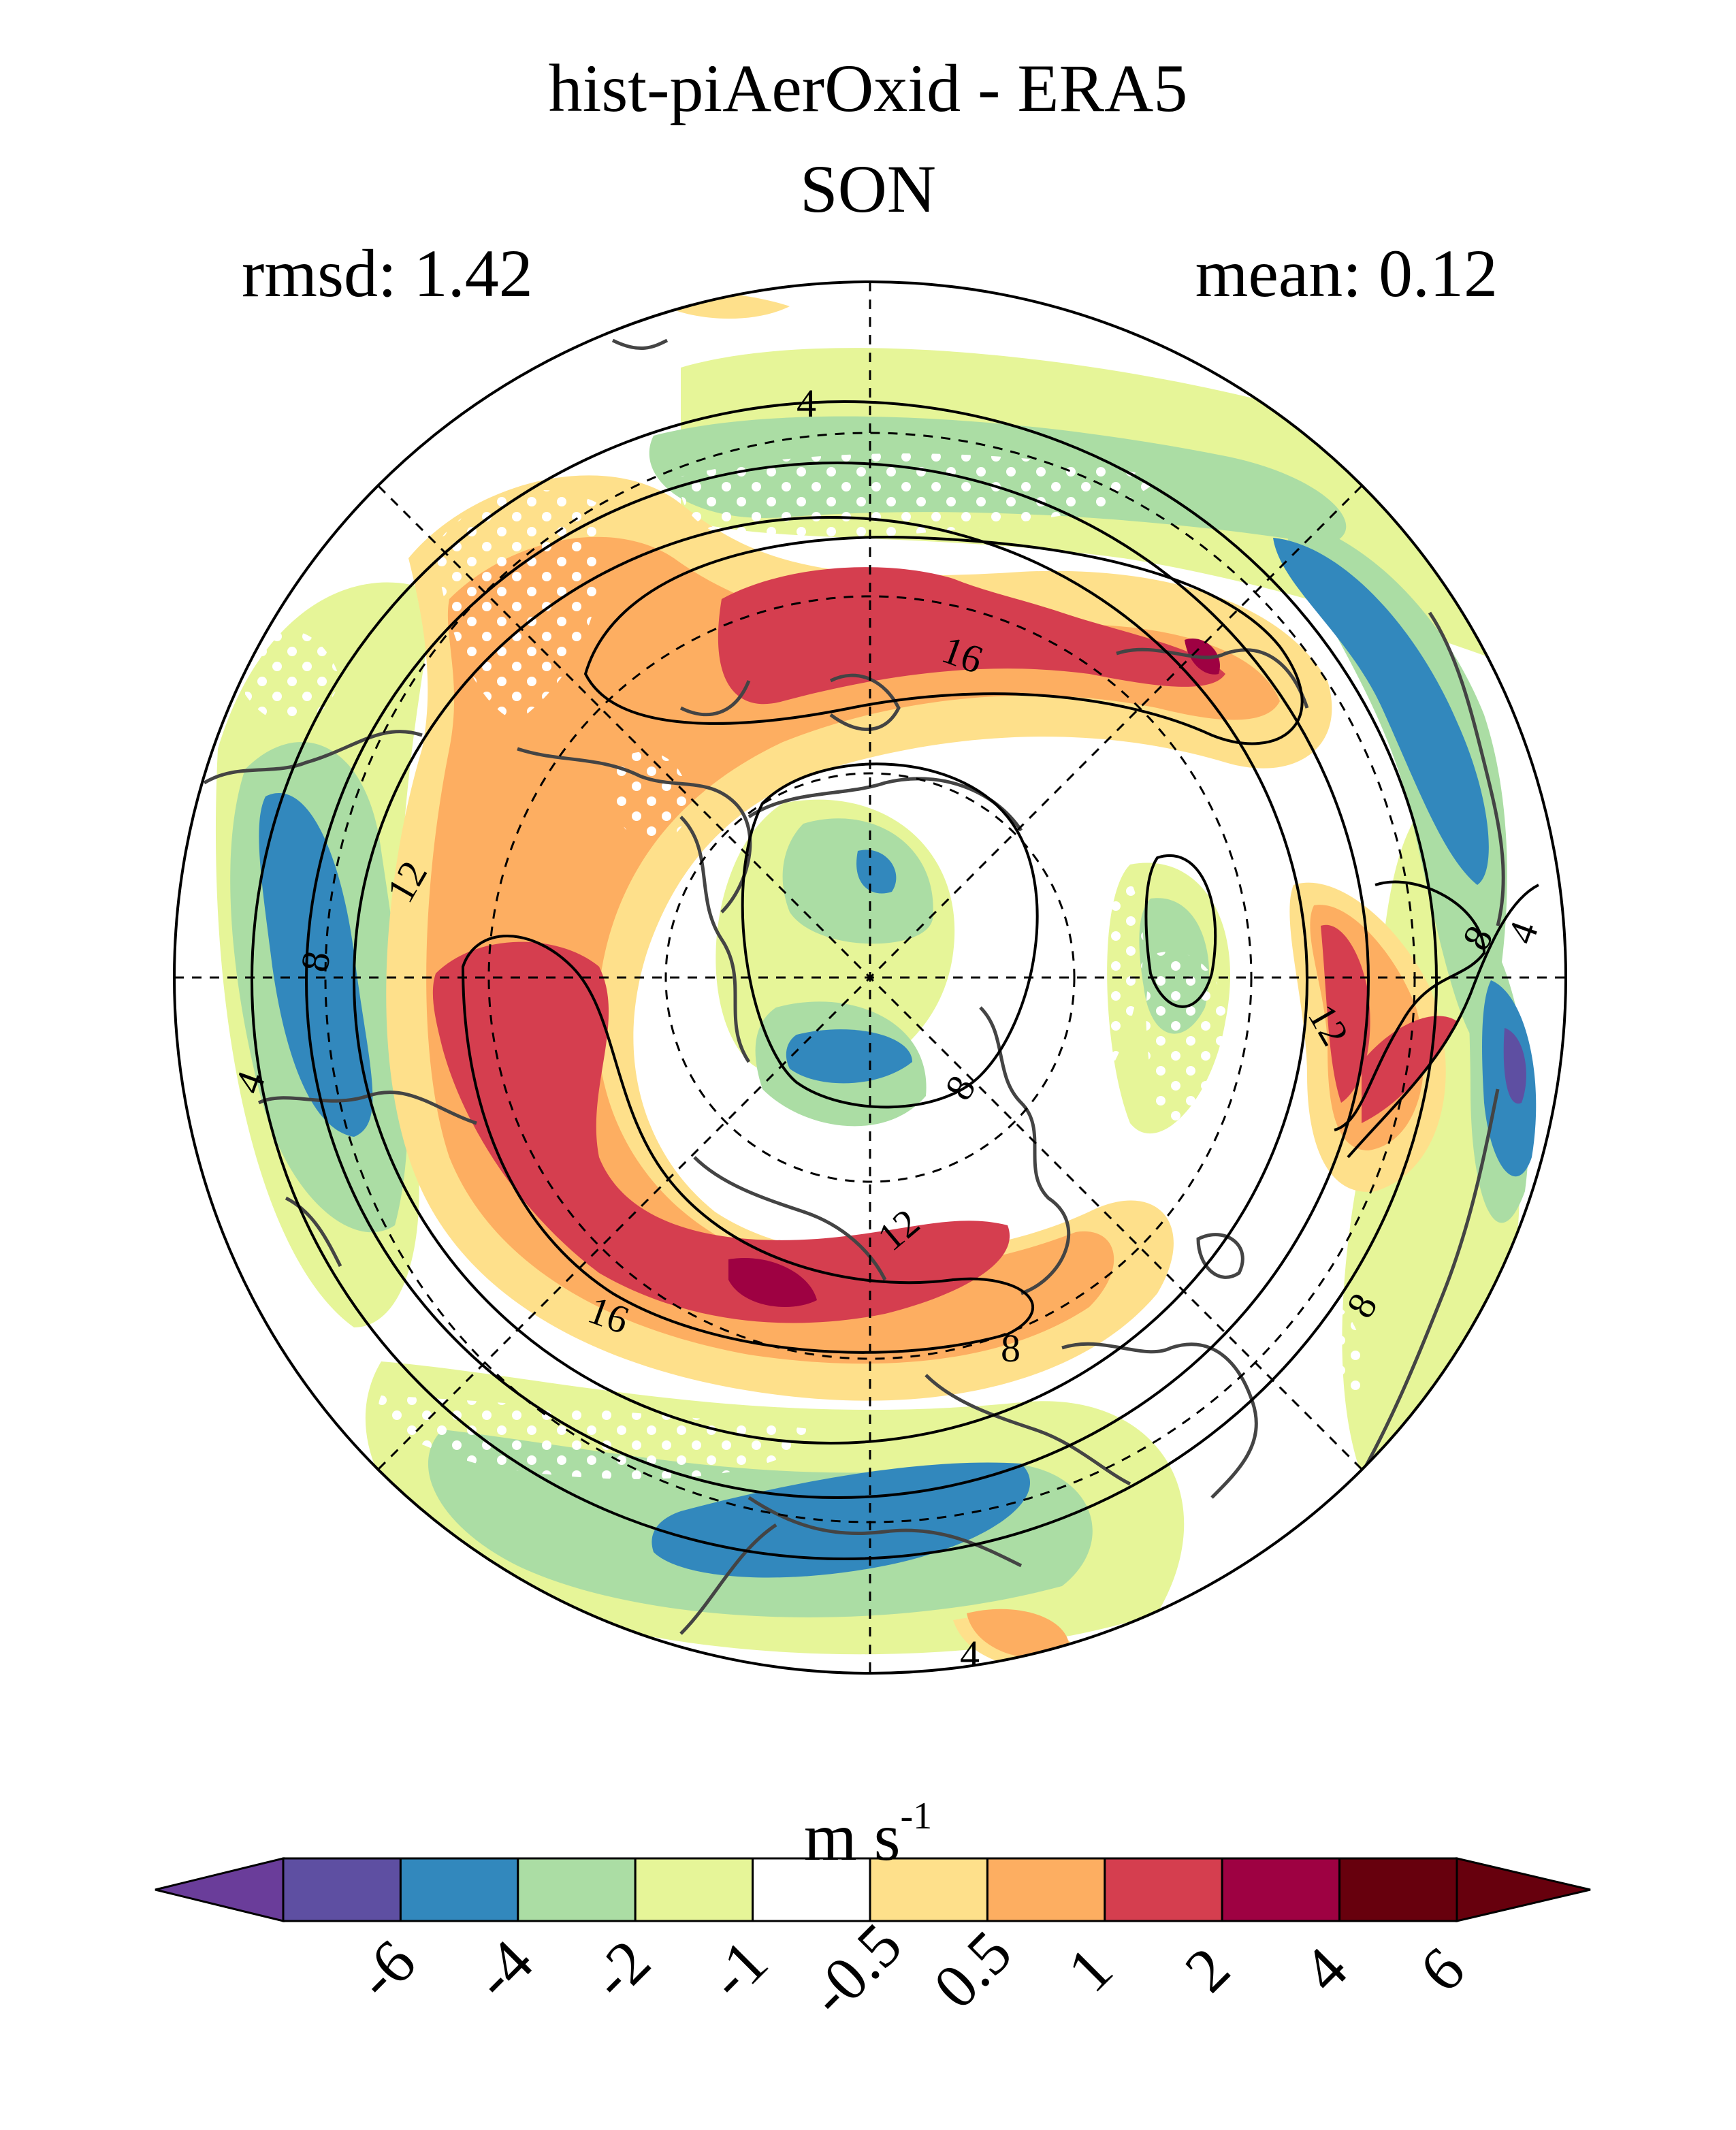 The height and width of the screenshot is (2130, 1736). Describe the element at coordinates (1090, 1969) in the screenshot. I see `colorbar-tick-label: 1` at that location.